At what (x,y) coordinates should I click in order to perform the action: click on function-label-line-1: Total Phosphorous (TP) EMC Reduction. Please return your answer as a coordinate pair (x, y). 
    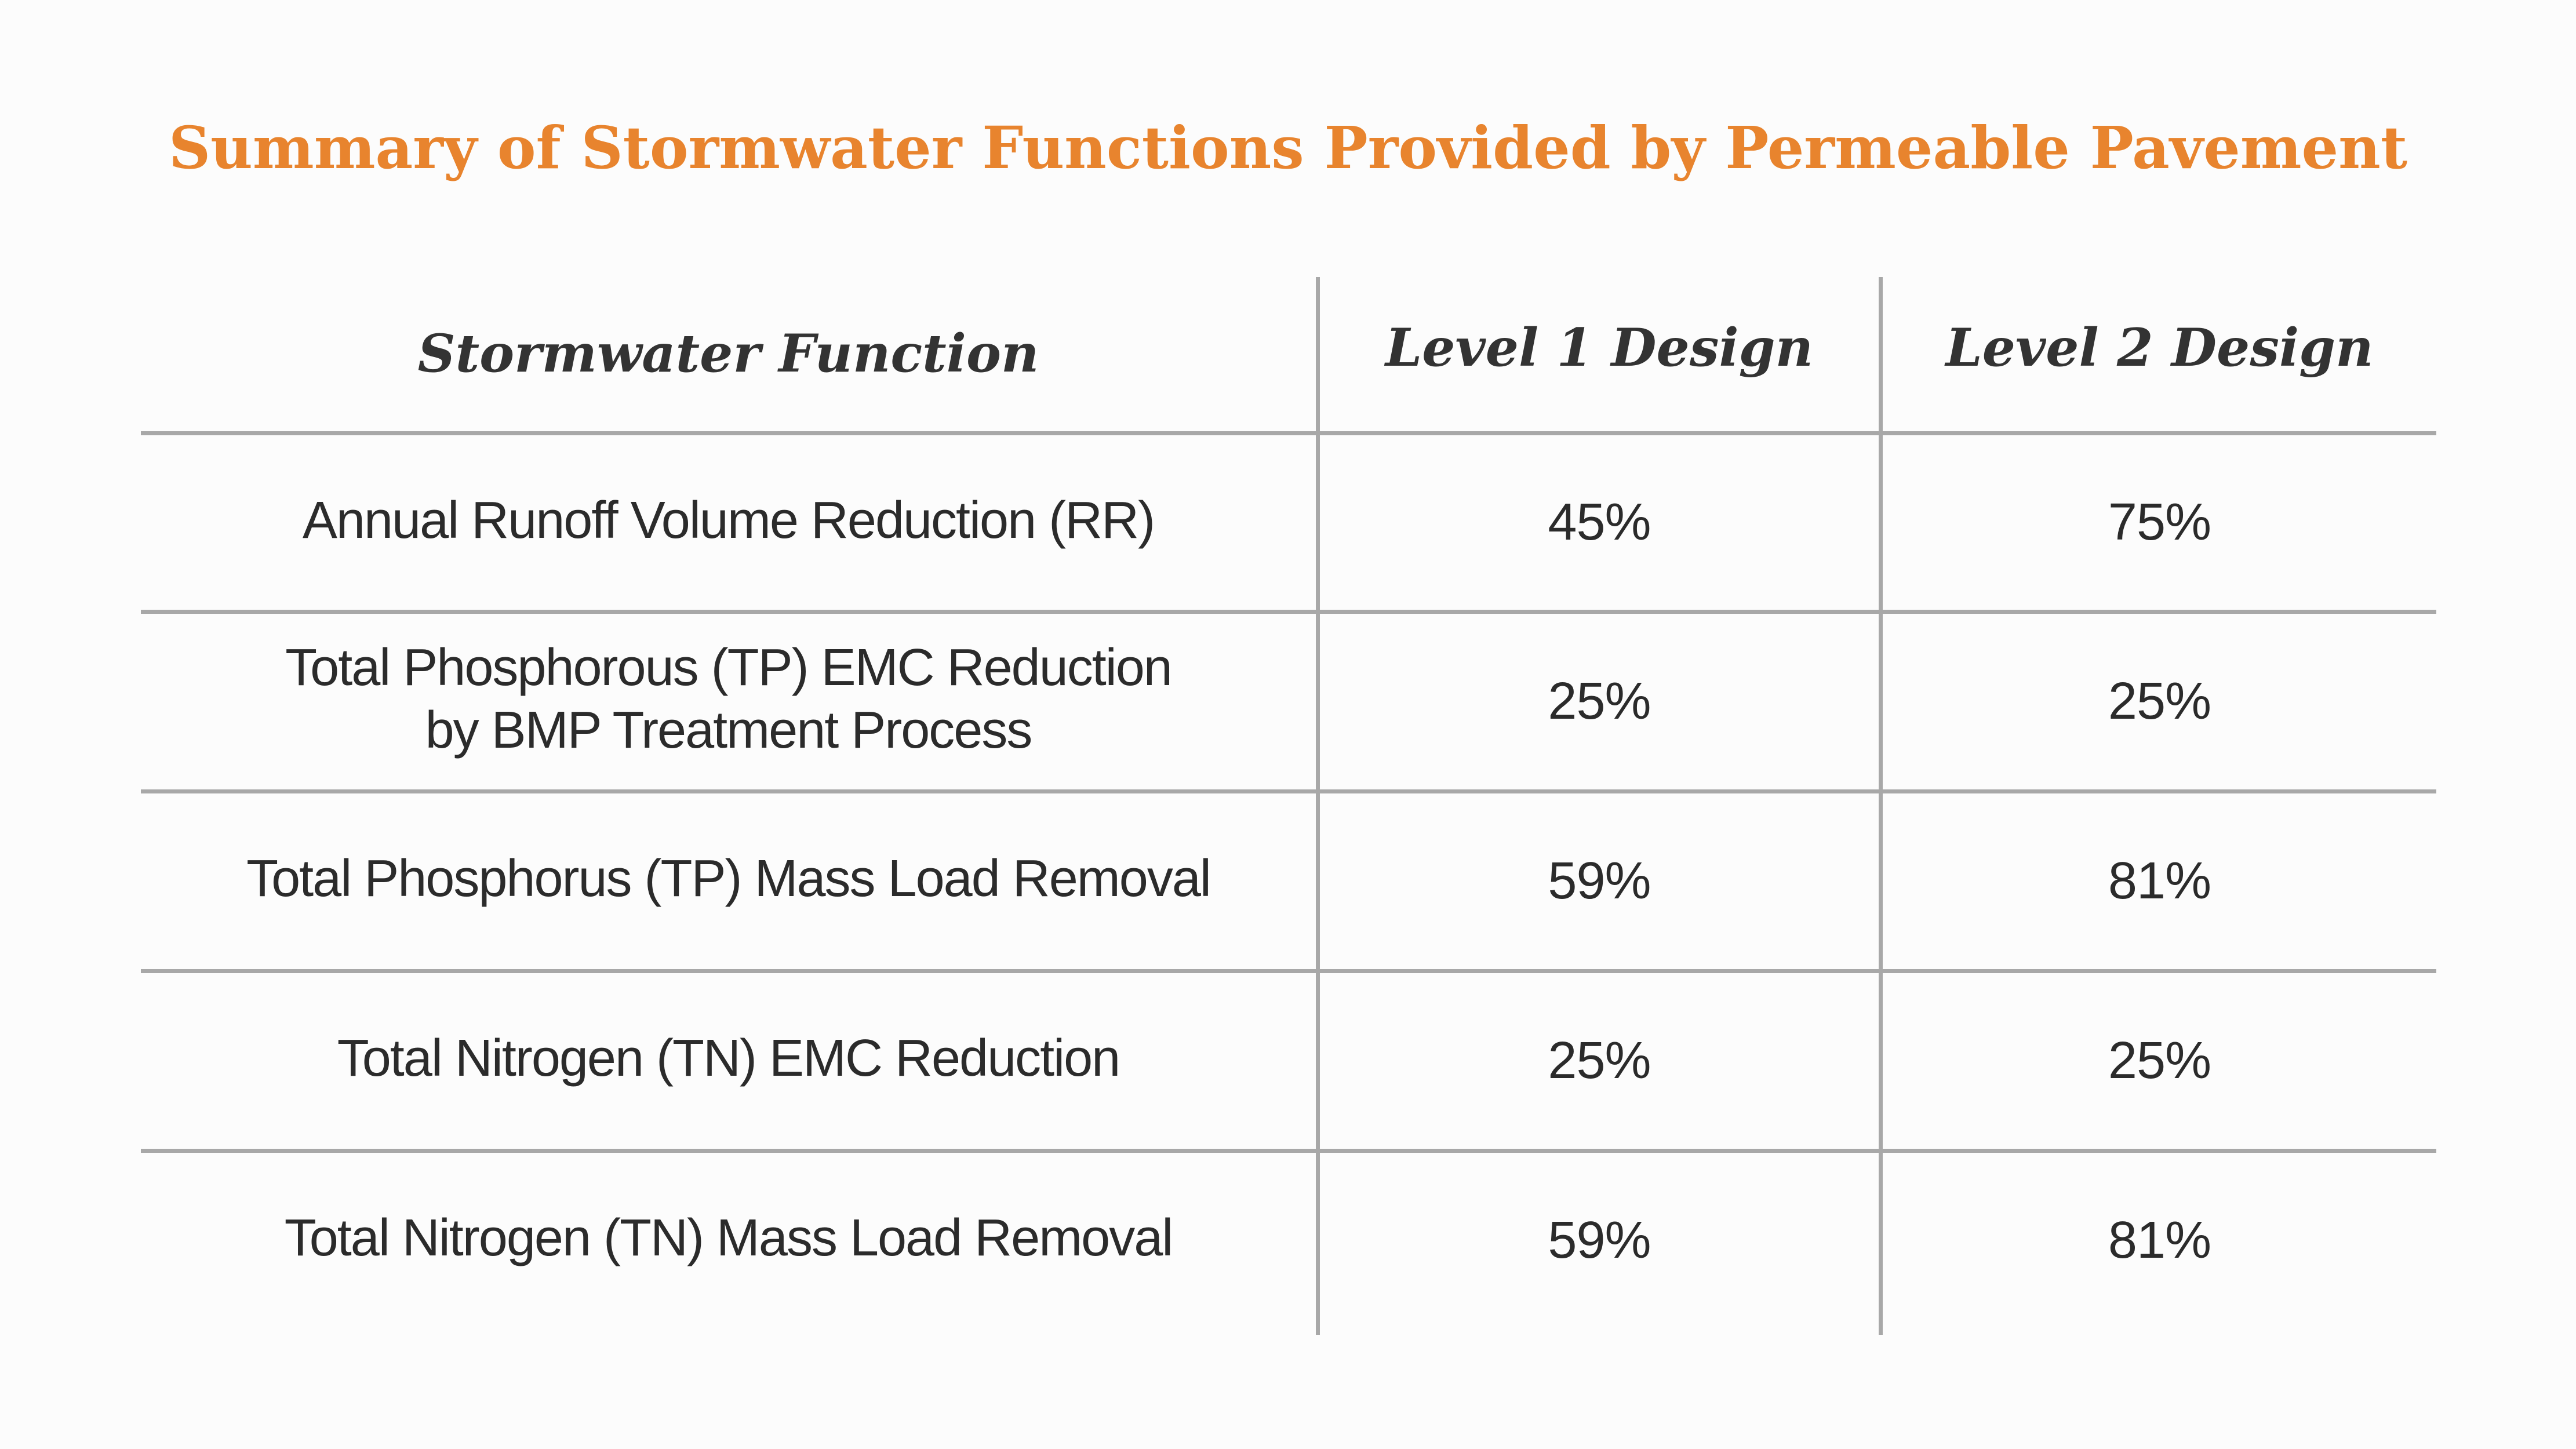
    Looking at the image, I should click on (729, 667).